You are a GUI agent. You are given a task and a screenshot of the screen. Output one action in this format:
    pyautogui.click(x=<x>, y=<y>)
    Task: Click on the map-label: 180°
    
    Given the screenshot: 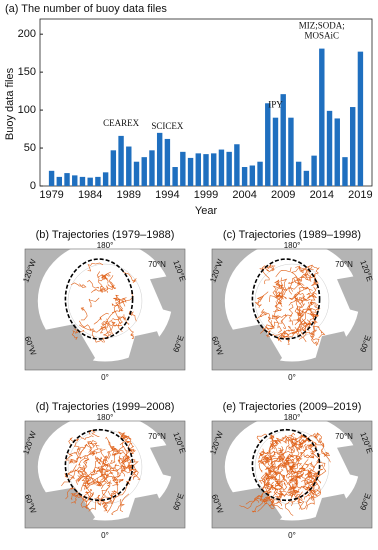 What is the action you would take?
    pyautogui.click(x=105, y=417)
    